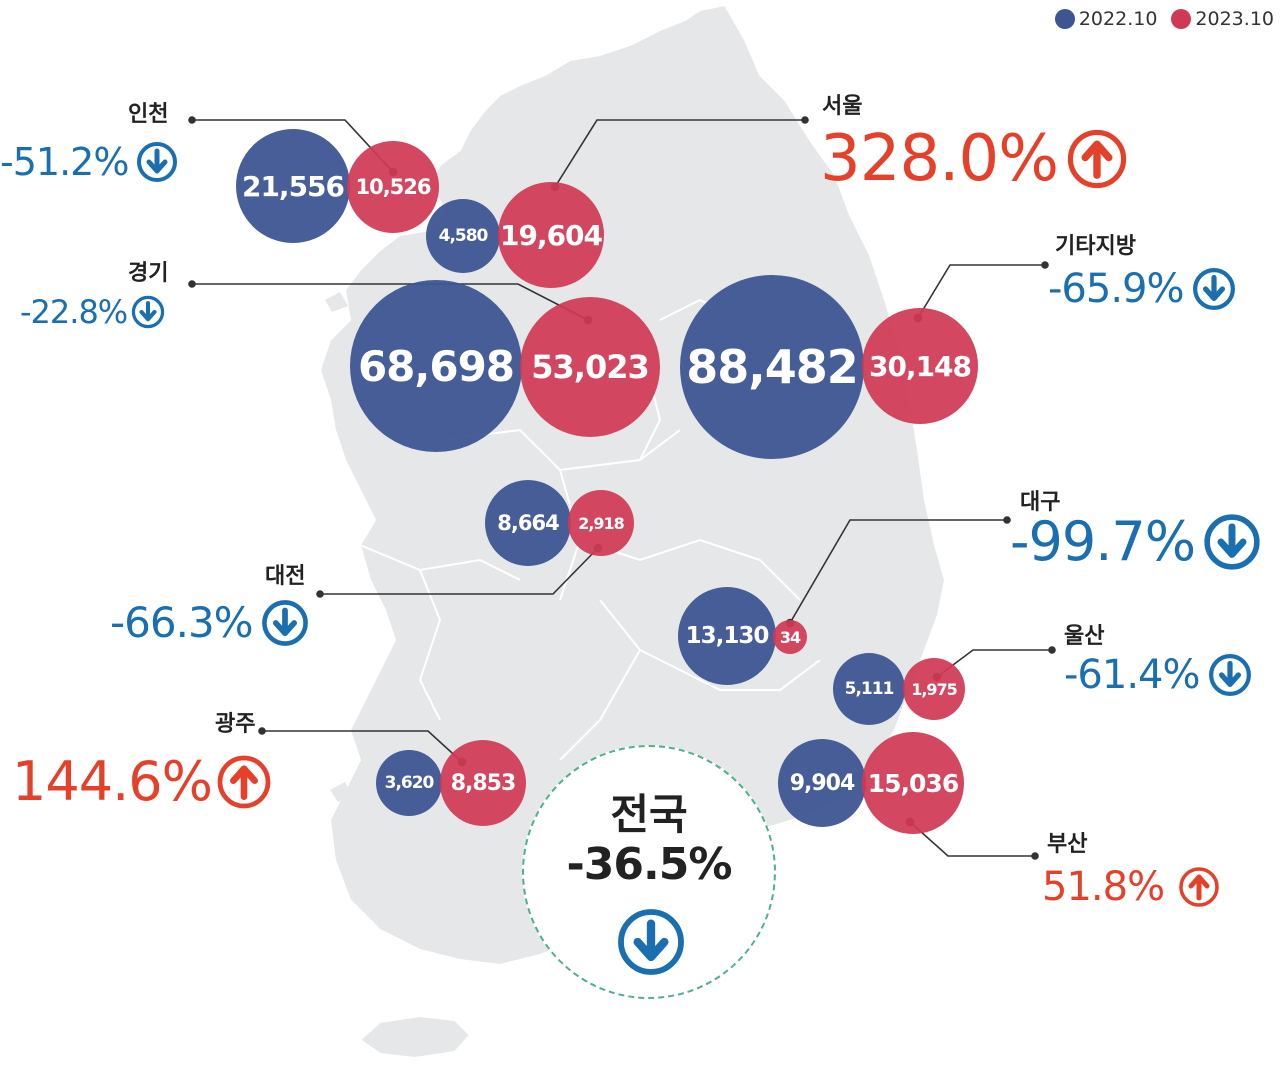 Image resolution: width=1280 pixels, height=1080 pixels. Describe the element at coordinates (1103, 541) in the screenshot. I see `change-daegu-value: -99.7%` at that location.